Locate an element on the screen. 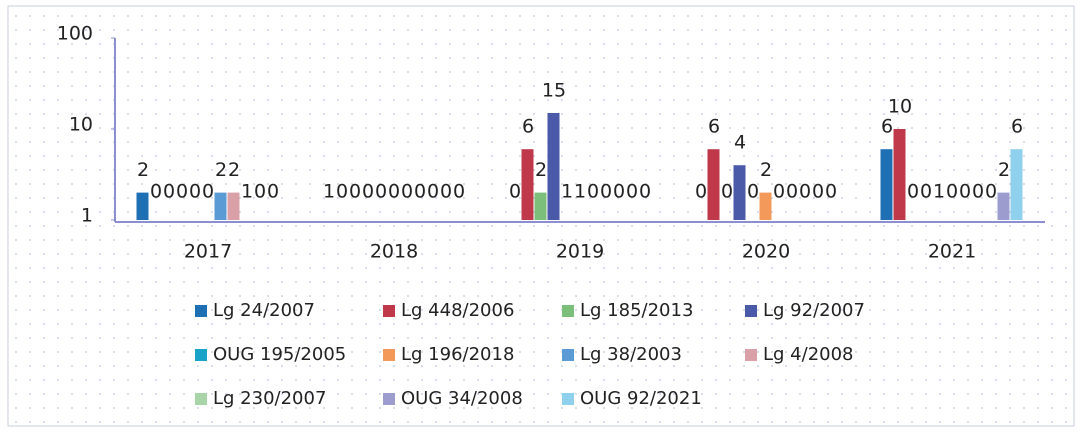 Image resolution: width=1082 pixels, height=437 pixels. legend-label: Lg 24/2007 is located at coordinates (264, 310).